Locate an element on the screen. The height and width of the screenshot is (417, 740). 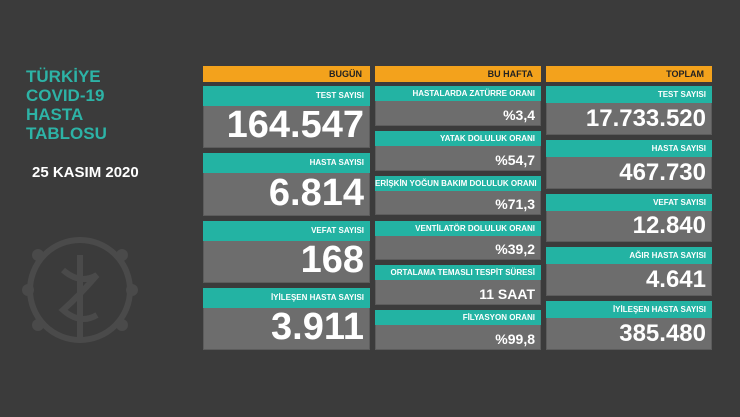
title-line: HASTA is located at coordinates (55, 114).